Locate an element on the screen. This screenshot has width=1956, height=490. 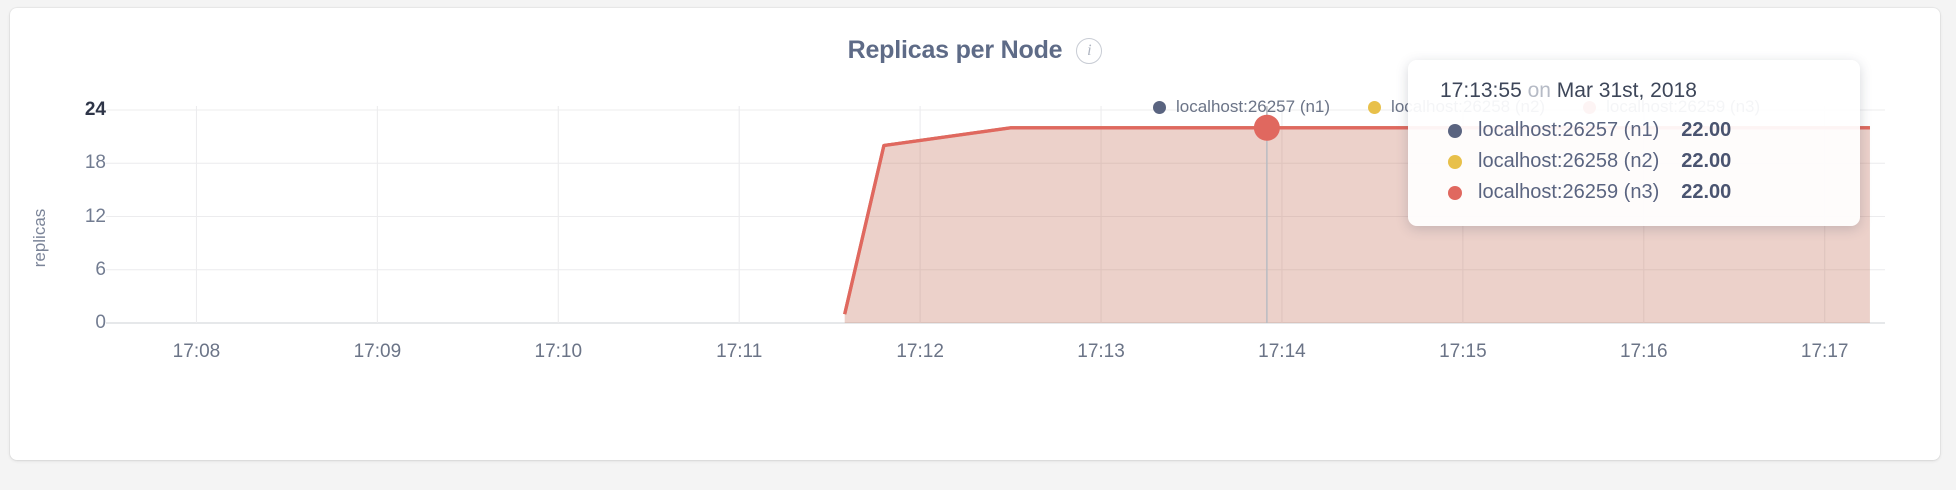
card-header: Replicas per Node i is located at coordinates (975, 50).